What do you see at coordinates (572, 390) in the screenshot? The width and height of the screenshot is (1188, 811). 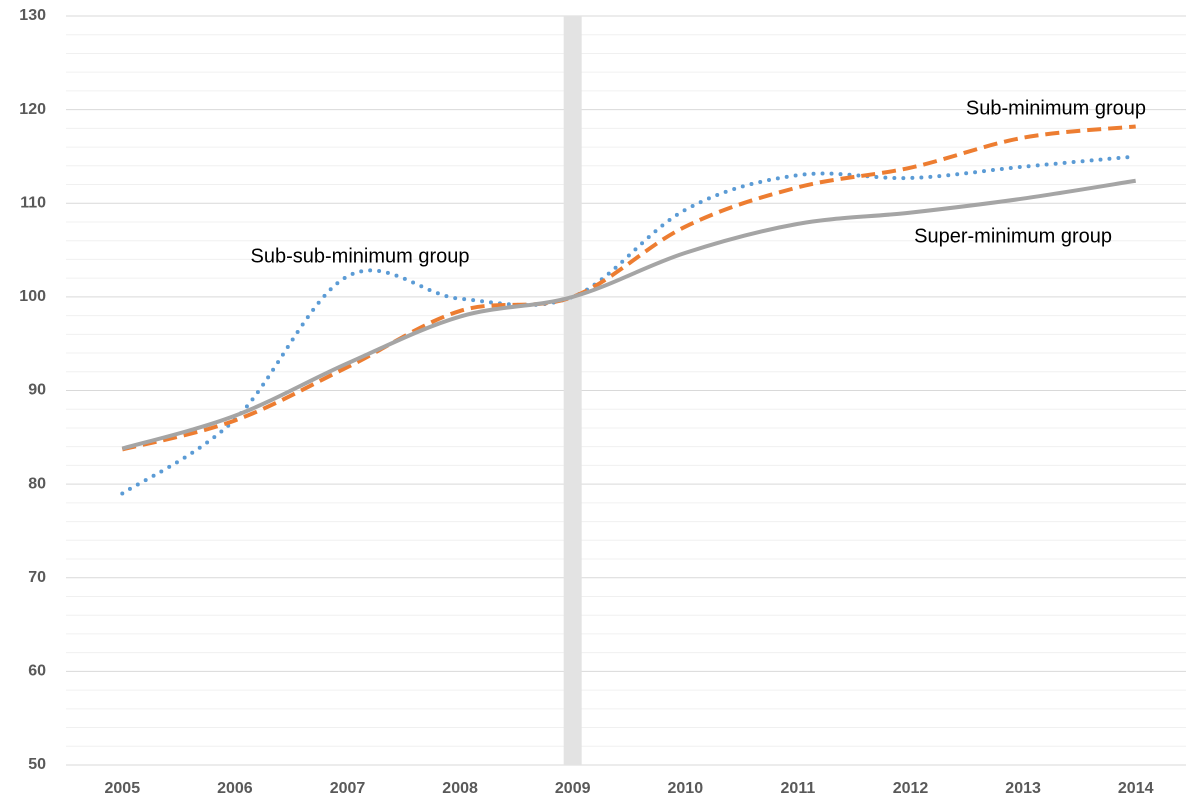 I see `highlight-band` at bounding box center [572, 390].